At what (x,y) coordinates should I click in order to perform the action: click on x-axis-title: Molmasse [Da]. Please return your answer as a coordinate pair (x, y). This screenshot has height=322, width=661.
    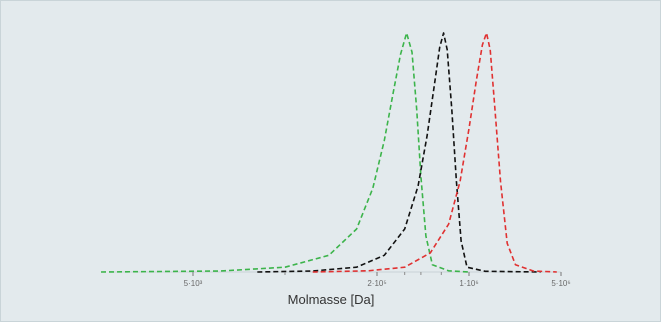
    Looking at the image, I should click on (331, 299).